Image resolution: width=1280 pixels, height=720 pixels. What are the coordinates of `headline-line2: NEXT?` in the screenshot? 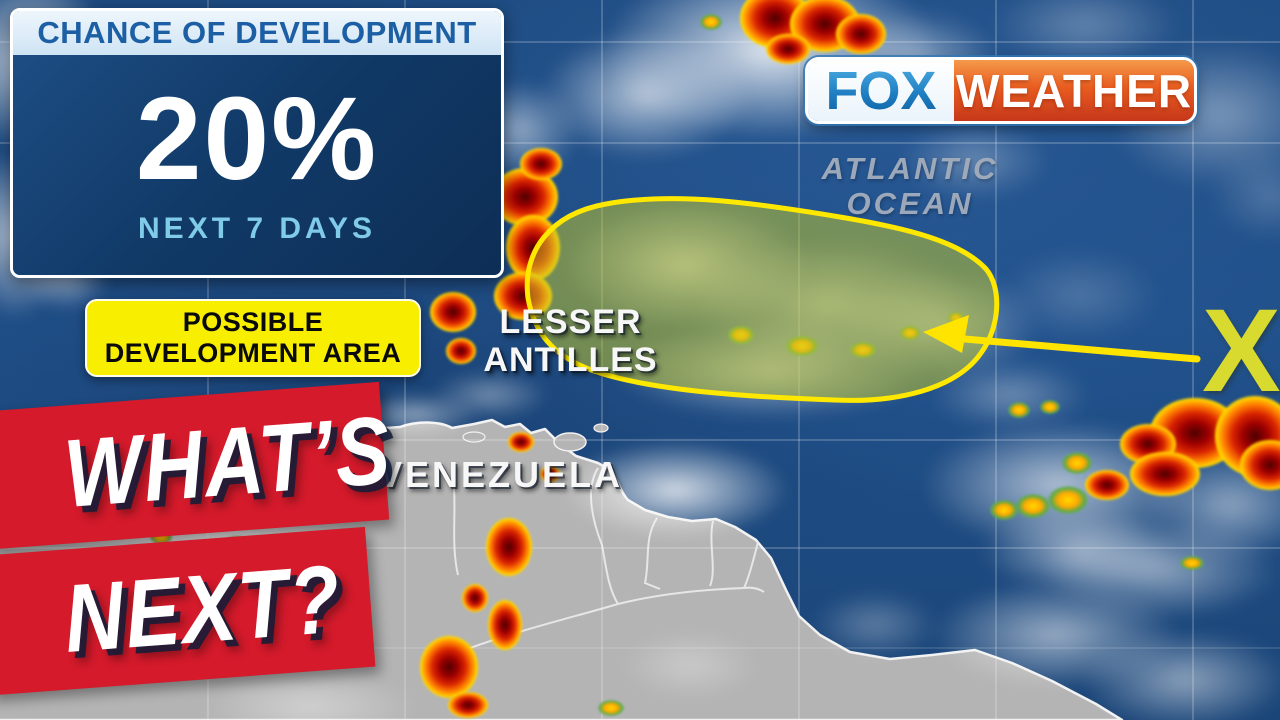 It's located at (203, 608).